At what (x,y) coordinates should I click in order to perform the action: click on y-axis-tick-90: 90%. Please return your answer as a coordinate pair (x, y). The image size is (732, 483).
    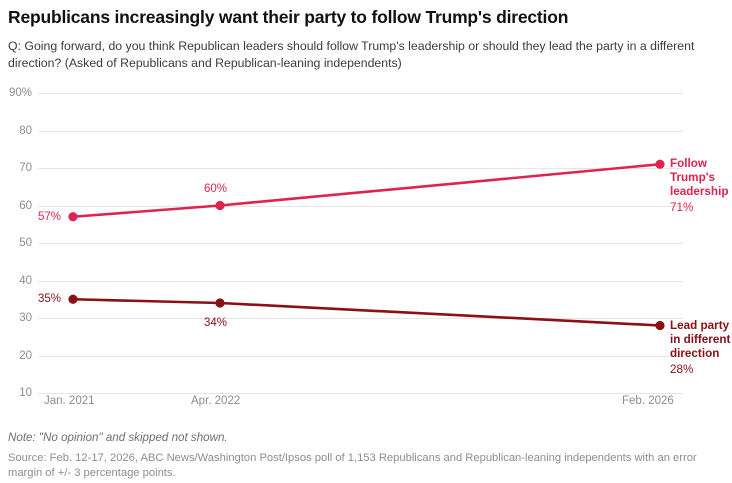
    Looking at the image, I should click on (20, 93).